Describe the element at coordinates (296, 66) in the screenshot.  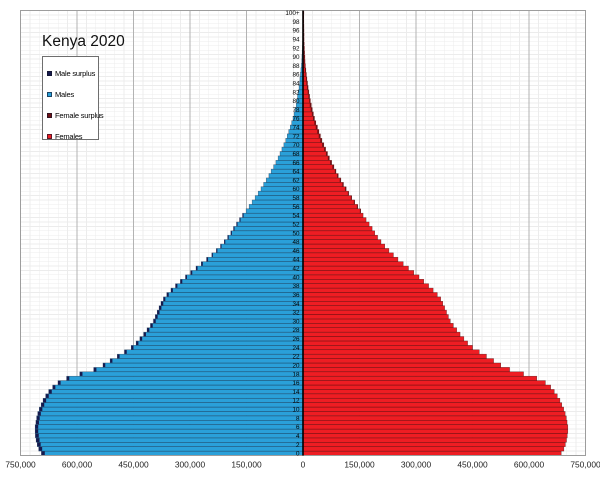
I see `age-tick-label: 88` at that location.